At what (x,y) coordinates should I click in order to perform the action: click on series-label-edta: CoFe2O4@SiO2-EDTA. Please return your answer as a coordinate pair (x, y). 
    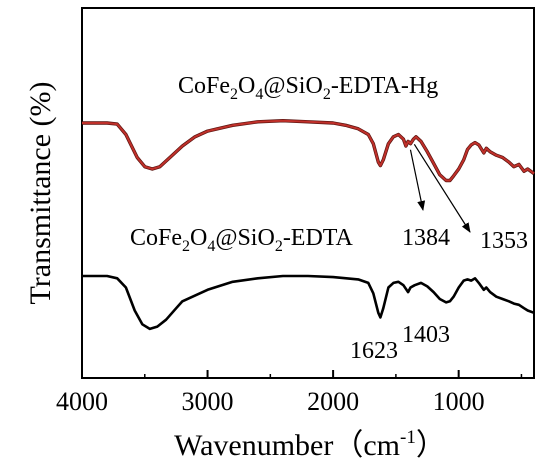
    Looking at the image, I should click on (242, 240).